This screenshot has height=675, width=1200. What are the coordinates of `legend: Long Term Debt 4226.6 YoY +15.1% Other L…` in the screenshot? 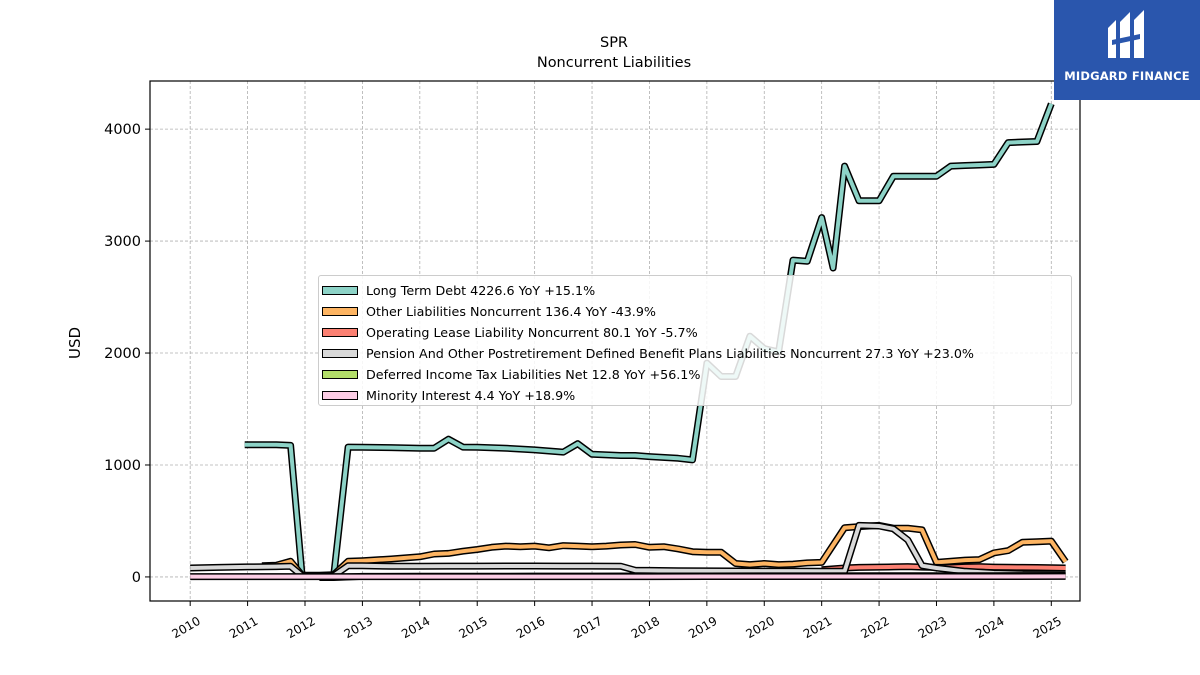 It's located at (695, 340).